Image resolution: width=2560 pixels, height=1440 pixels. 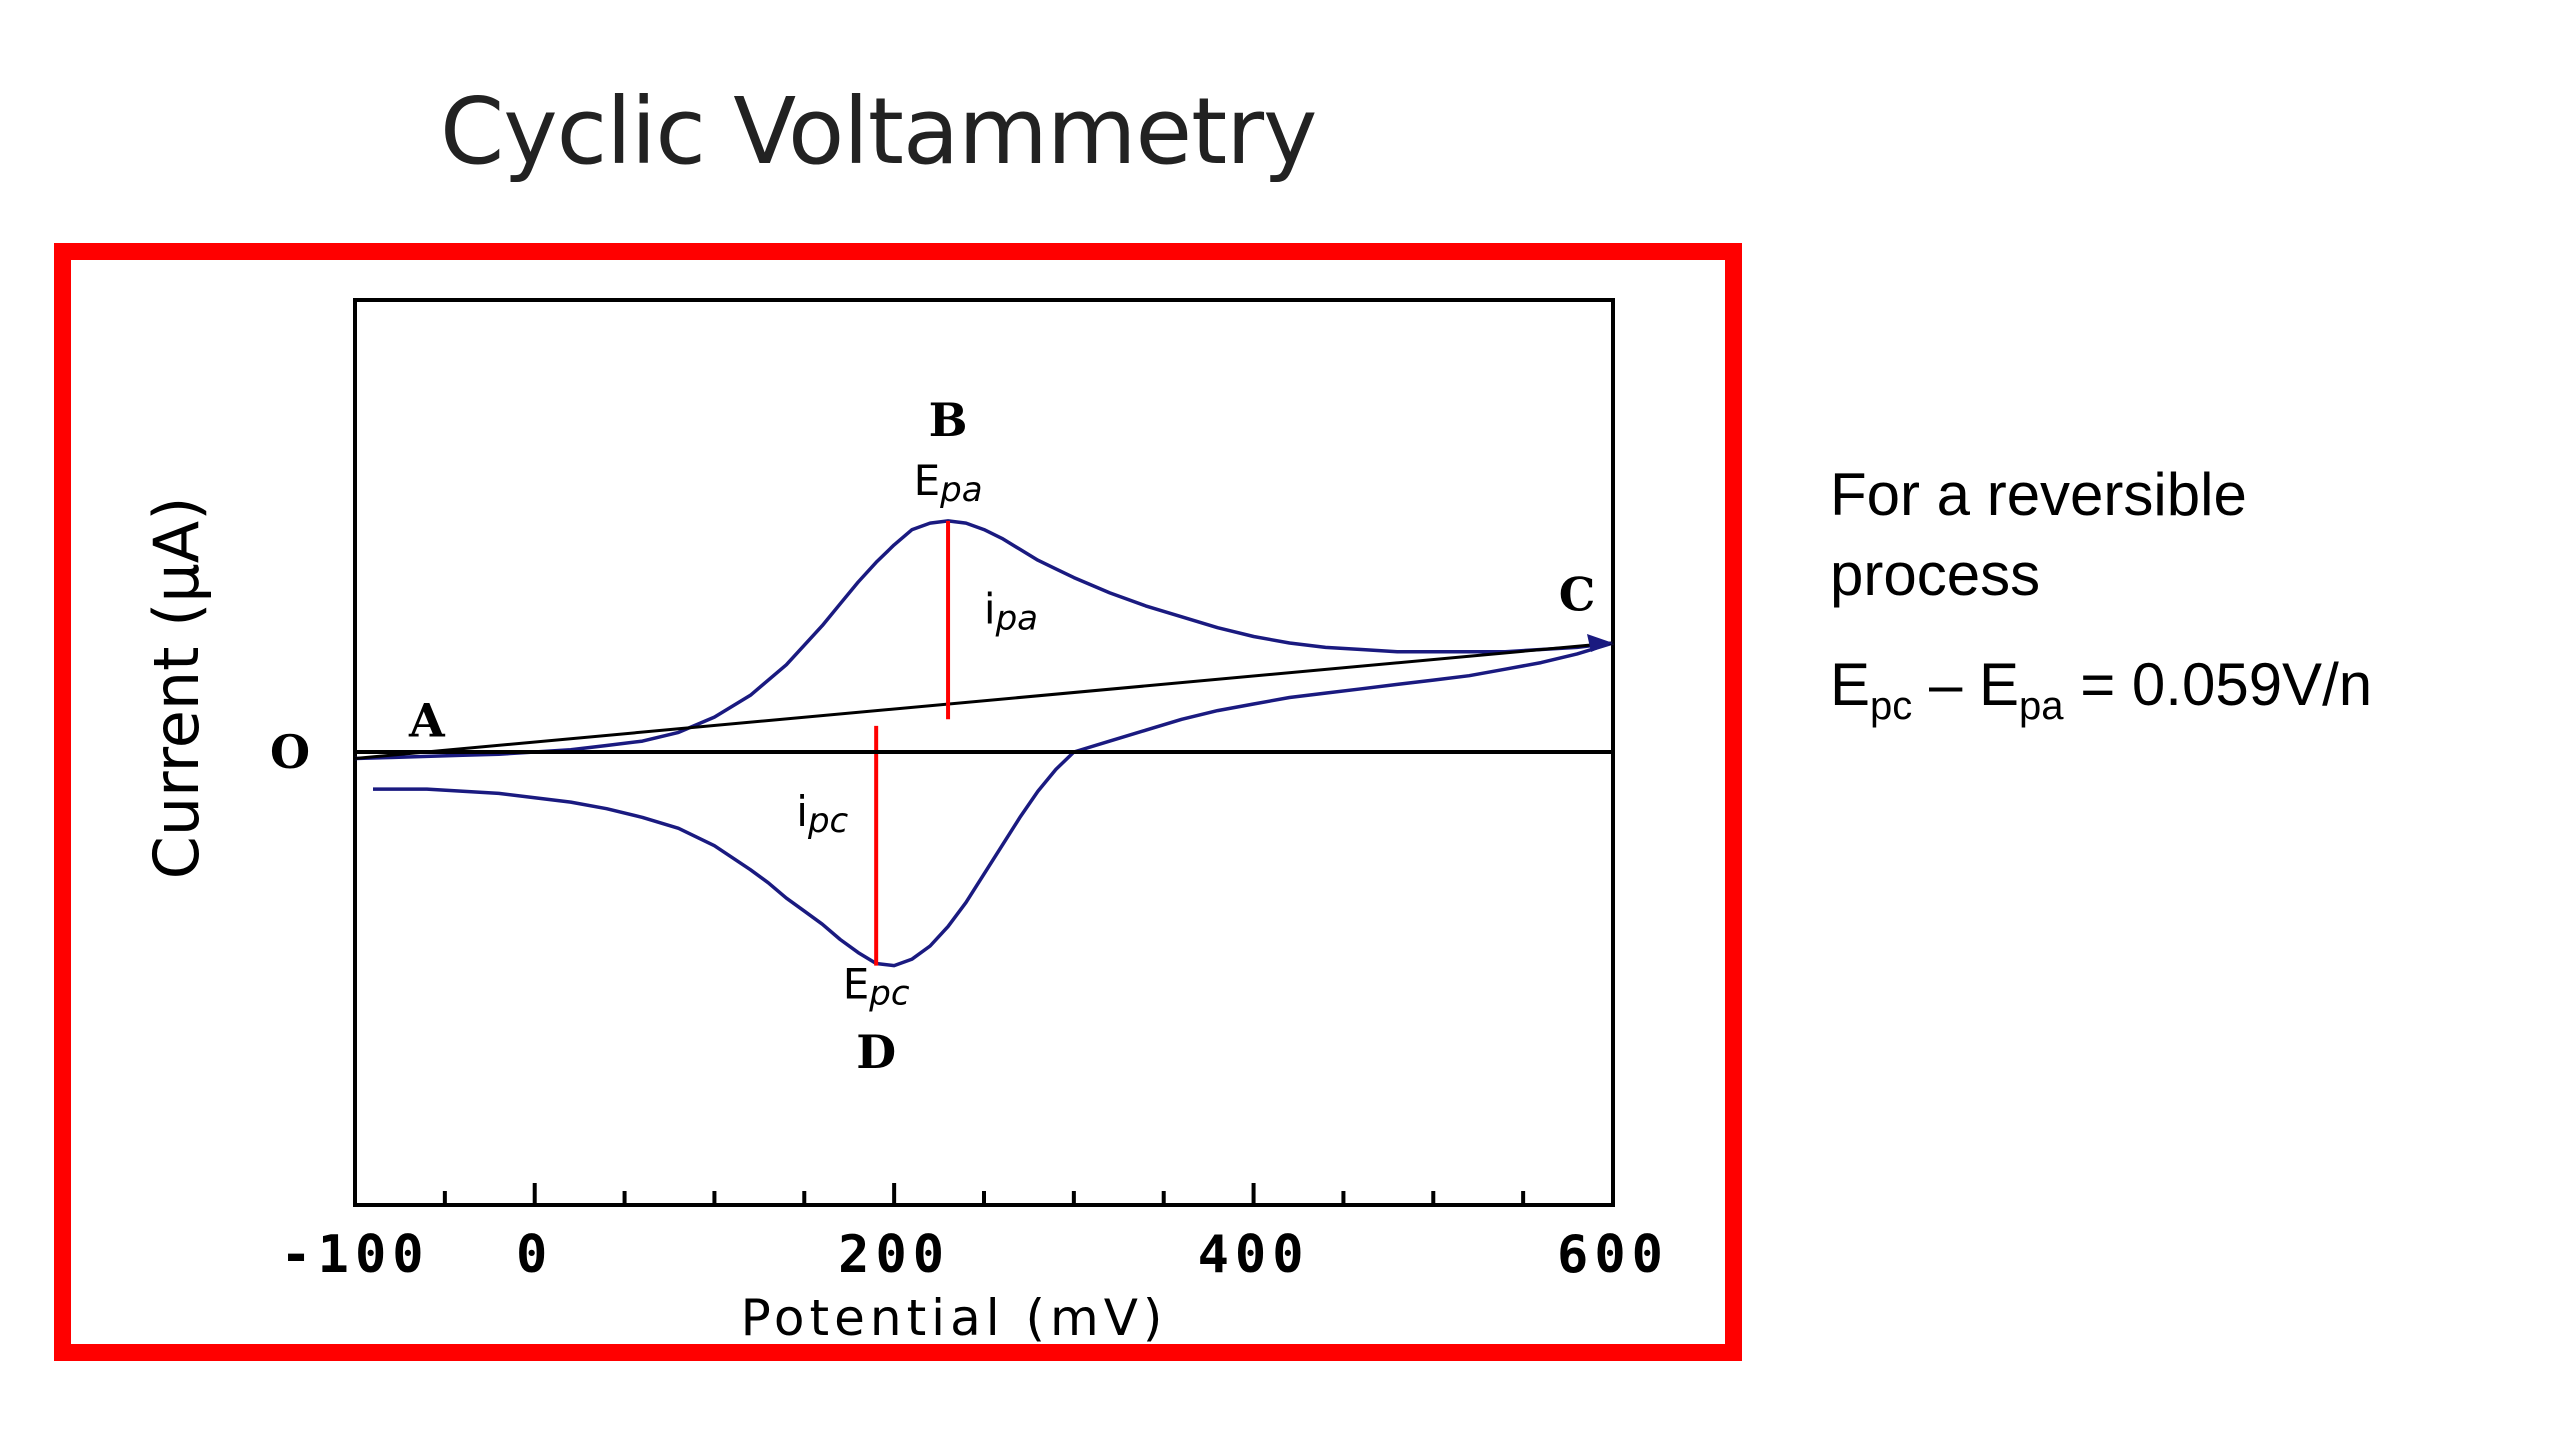 What do you see at coordinates (1254, 1255) in the screenshot?
I see `x-tick-label: 400` at bounding box center [1254, 1255].